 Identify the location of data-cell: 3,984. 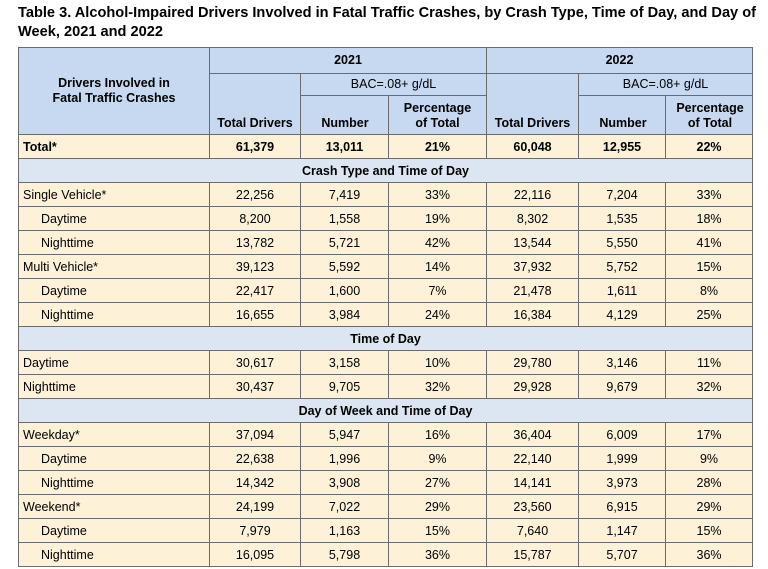
(344, 314).